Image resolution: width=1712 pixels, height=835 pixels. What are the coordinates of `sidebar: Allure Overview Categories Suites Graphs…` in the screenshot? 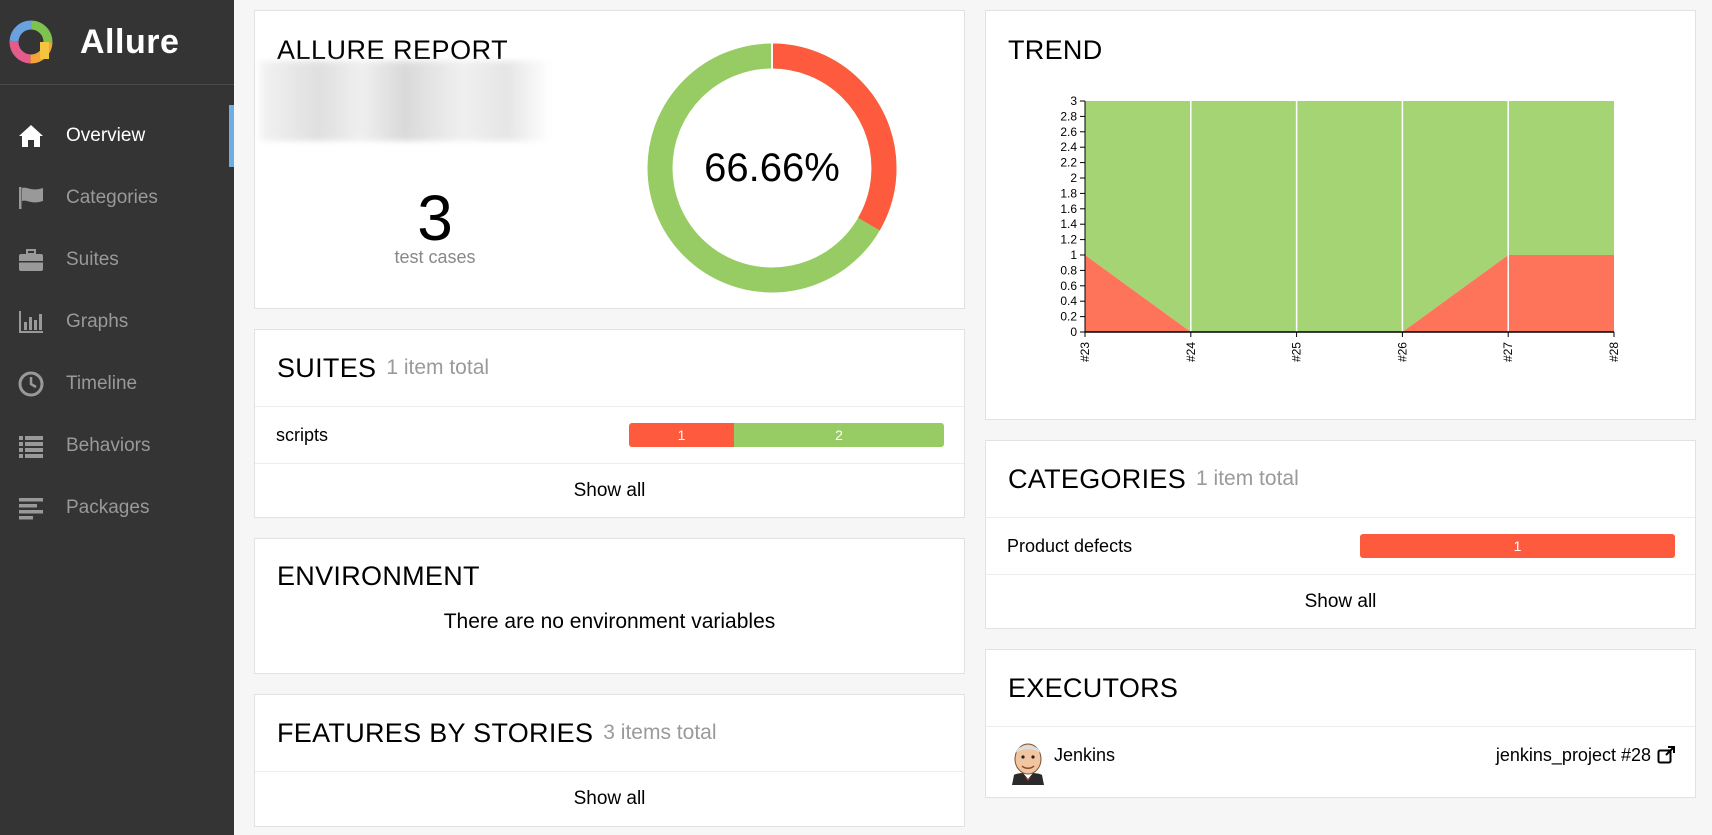 It's located at (117, 417).